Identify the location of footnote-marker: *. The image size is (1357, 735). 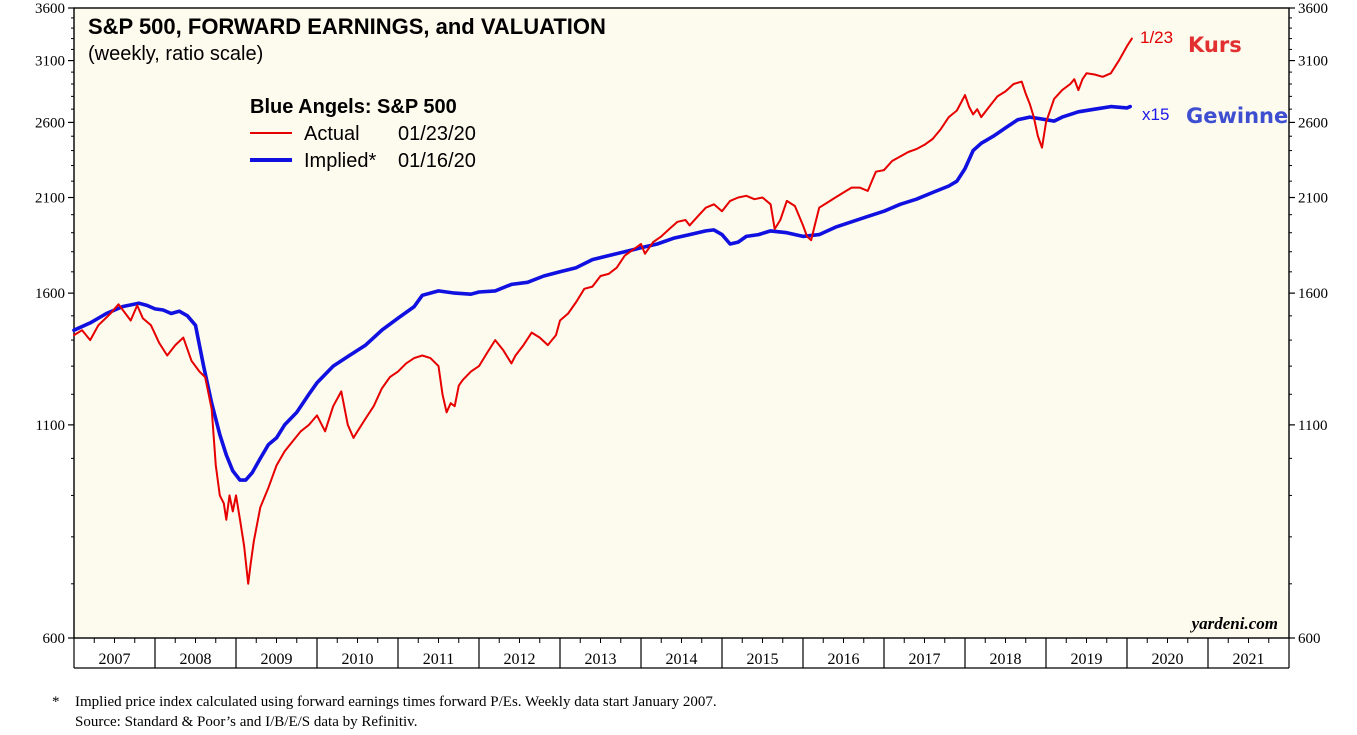
(56, 702).